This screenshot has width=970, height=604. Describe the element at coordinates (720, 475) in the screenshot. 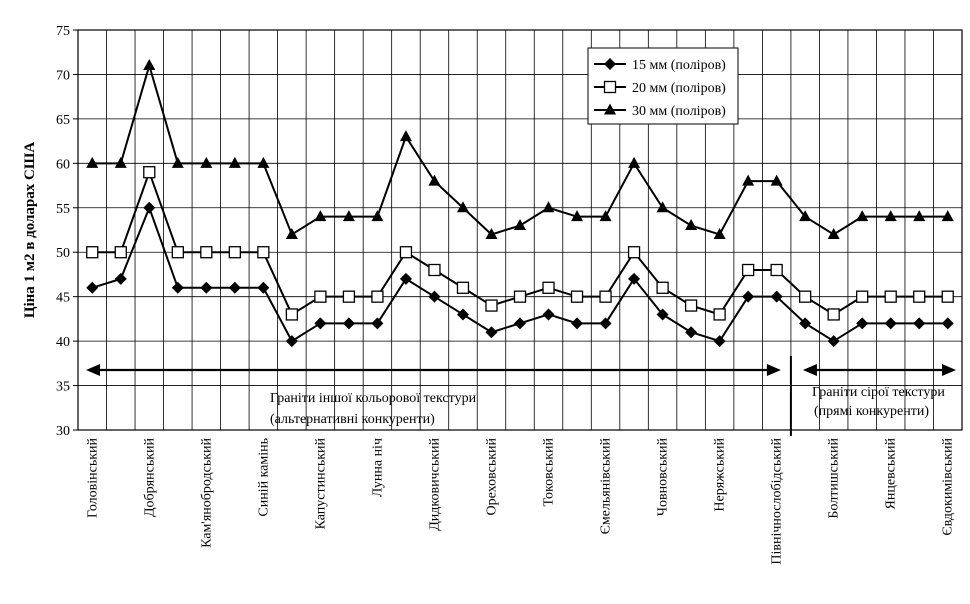

I see `x-tick-label: Неряжський` at that location.